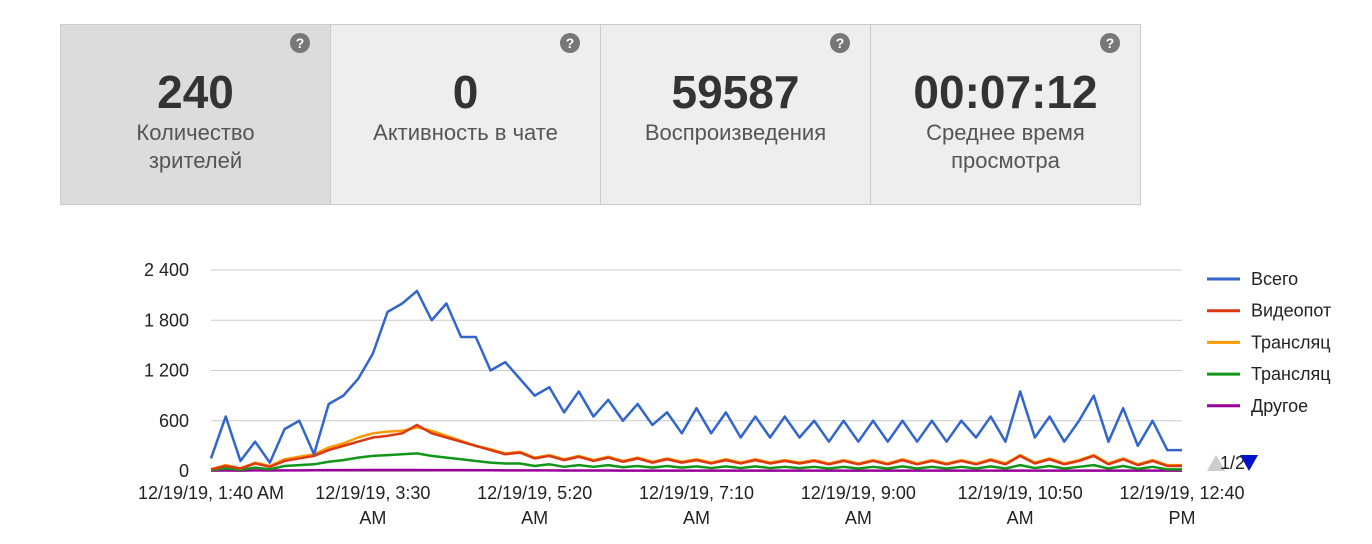 This screenshot has width=1372, height=544. Describe the element at coordinates (735, 132) in the screenshot. I see `stat-label: Воспроизведения` at that location.